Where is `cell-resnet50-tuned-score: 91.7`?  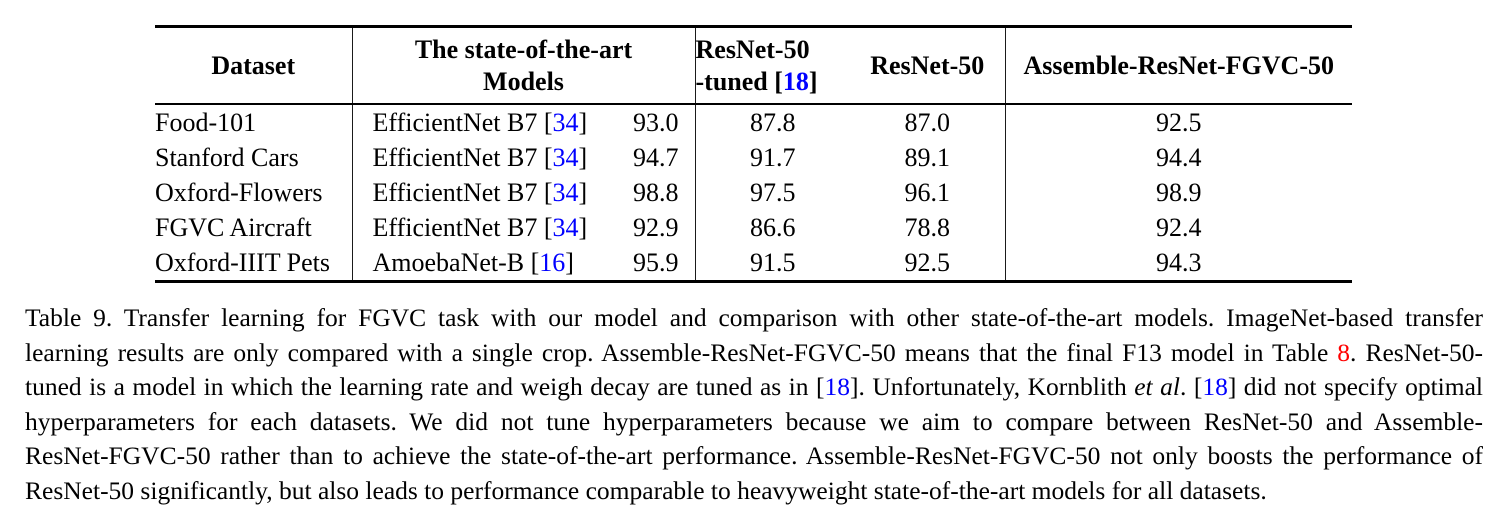
cell-resnet50-tuned-score: 91.7 is located at coordinates (773, 157).